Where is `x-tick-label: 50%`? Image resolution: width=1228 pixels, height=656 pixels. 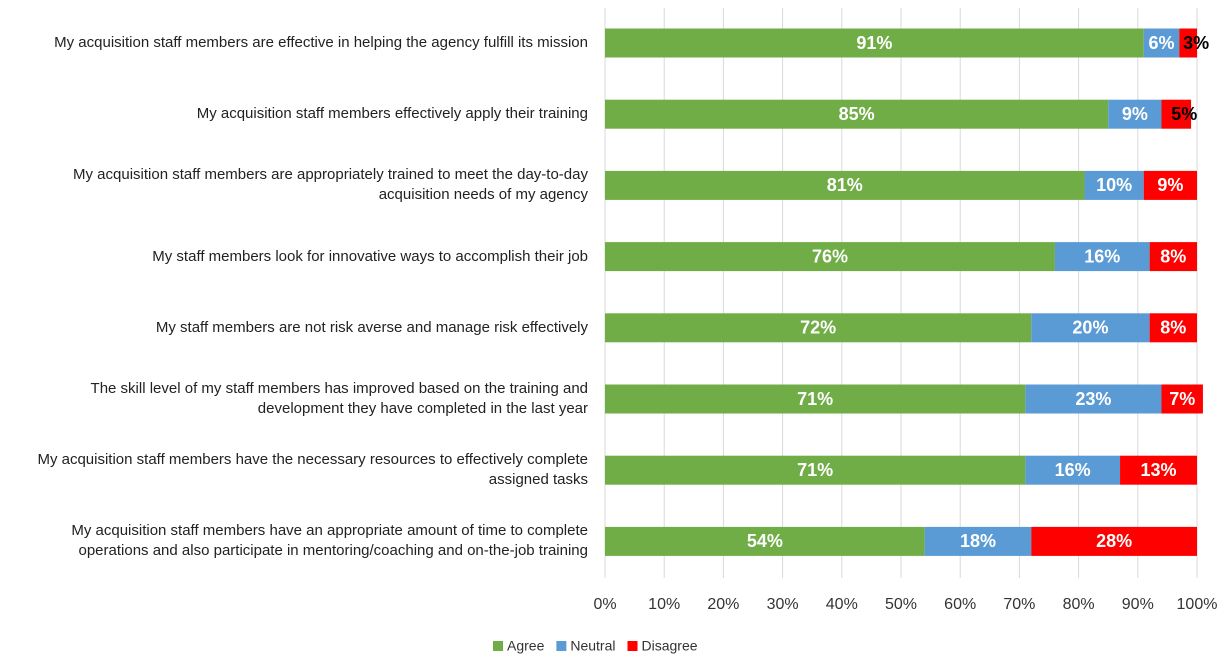
x-tick-label: 50% is located at coordinates (901, 604).